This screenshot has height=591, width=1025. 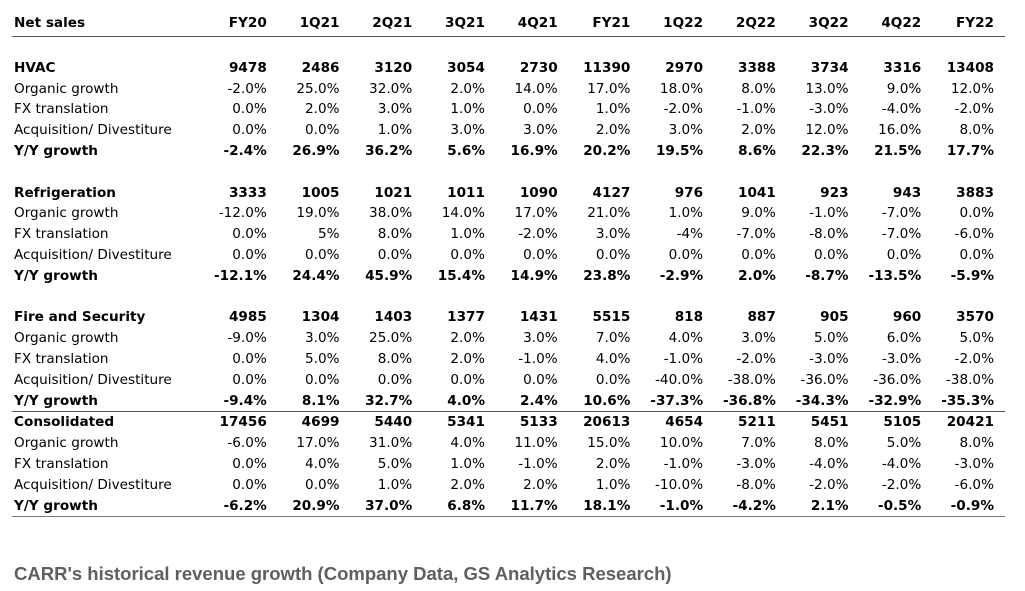 What do you see at coordinates (895, 275) in the screenshot?
I see `table-cell: -13.5%` at bounding box center [895, 275].